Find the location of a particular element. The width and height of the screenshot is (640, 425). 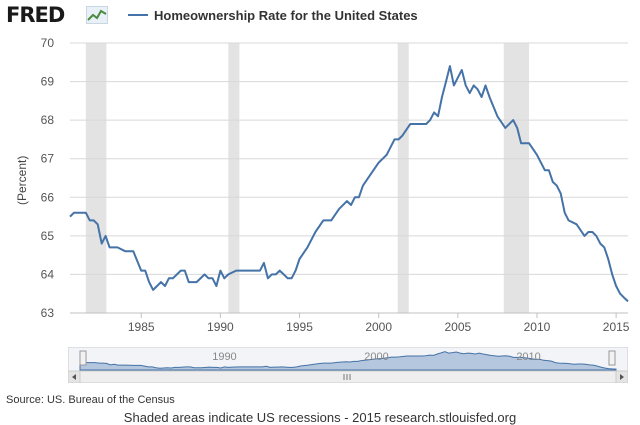

y-tick-label: 63 is located at coordinates (48, 313).